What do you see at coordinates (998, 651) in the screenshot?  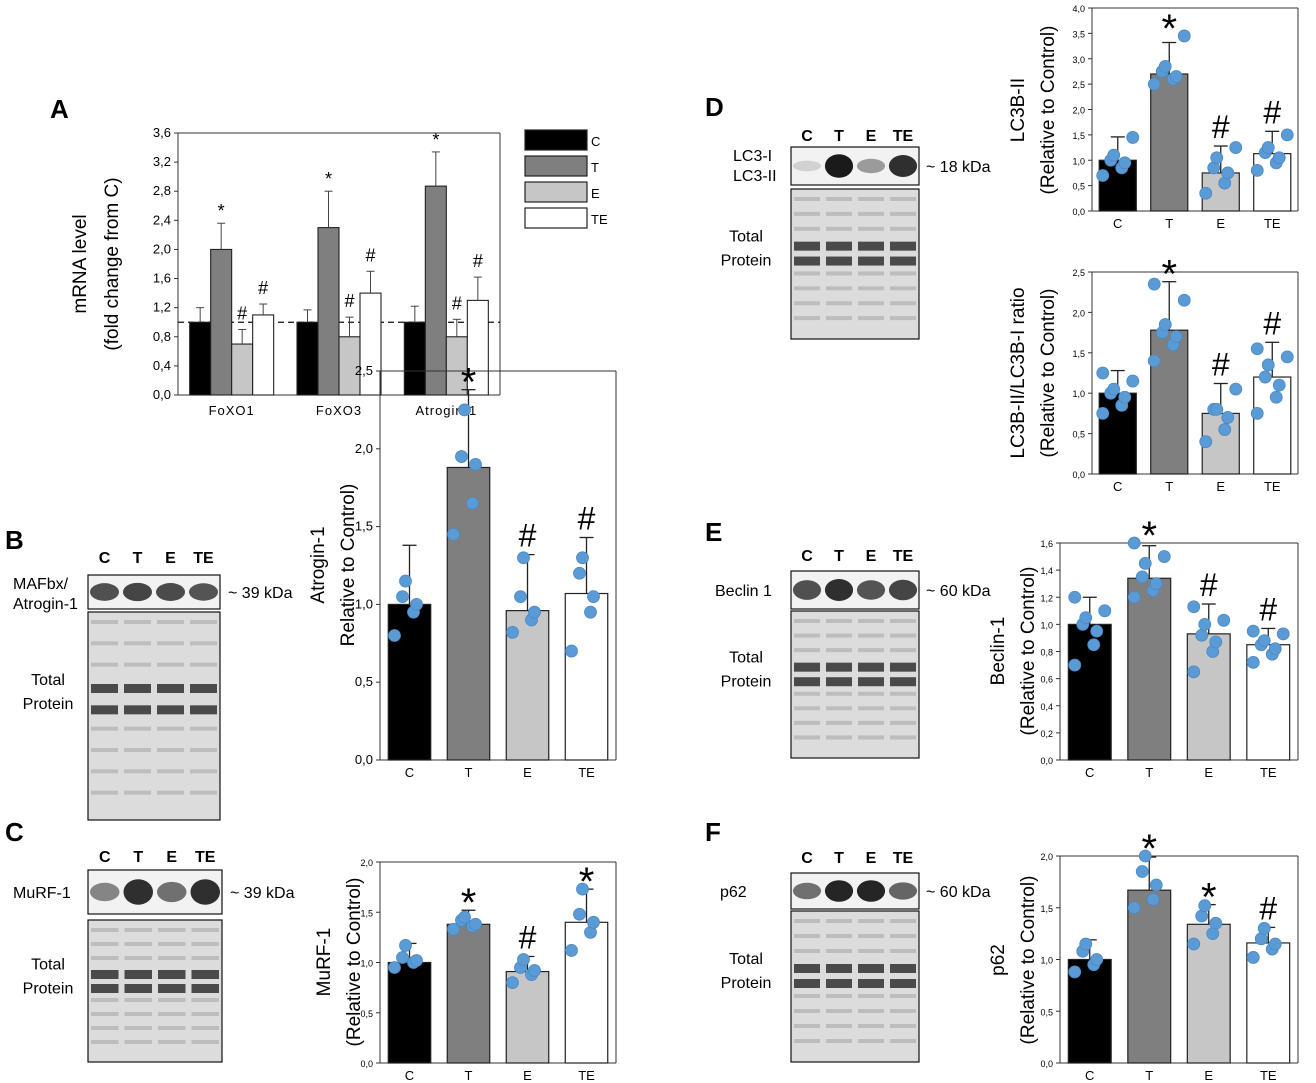 I see `y-axis-title: Beclin-1` at bounding box center [998, 651].